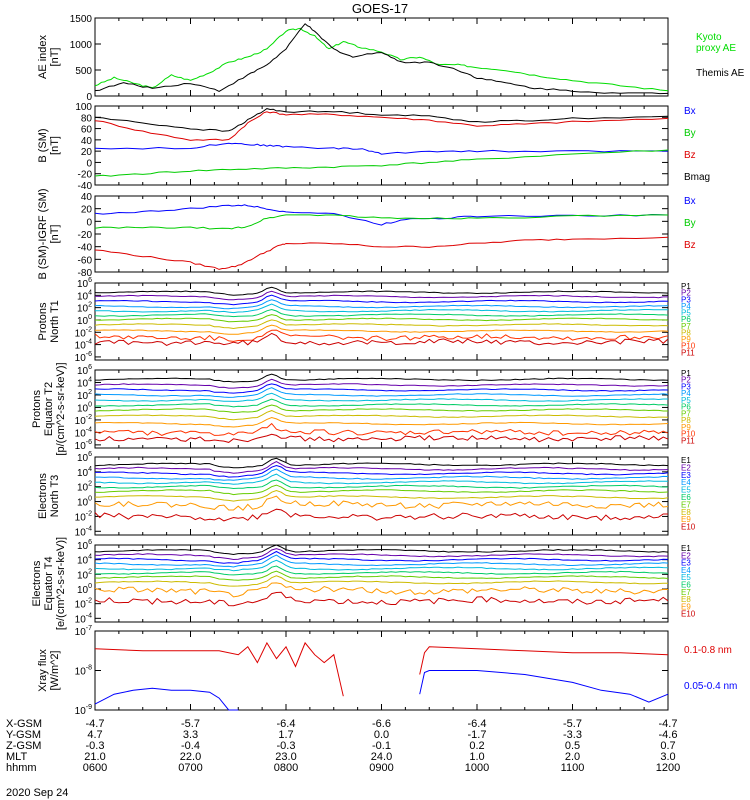  I want to click on panel-frame-bsm, so click(381, 145).